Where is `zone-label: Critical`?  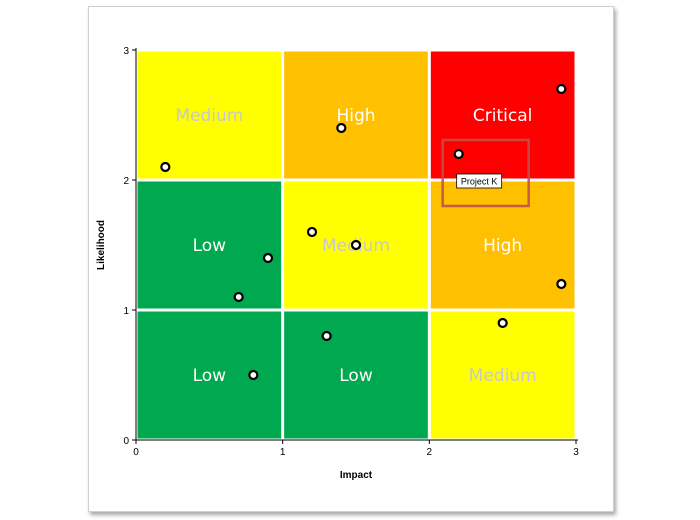 zone-label: Critical is located at coordinates (502, 116).